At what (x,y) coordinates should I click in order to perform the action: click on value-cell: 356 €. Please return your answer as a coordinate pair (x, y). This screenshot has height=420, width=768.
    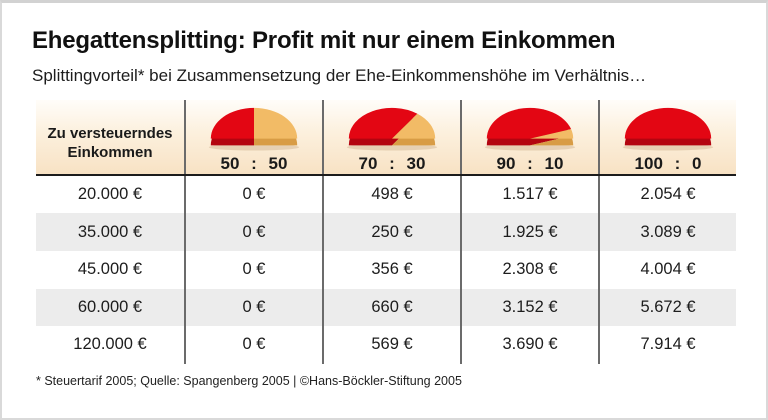
    Looking at the image, I should click on (391, 269).